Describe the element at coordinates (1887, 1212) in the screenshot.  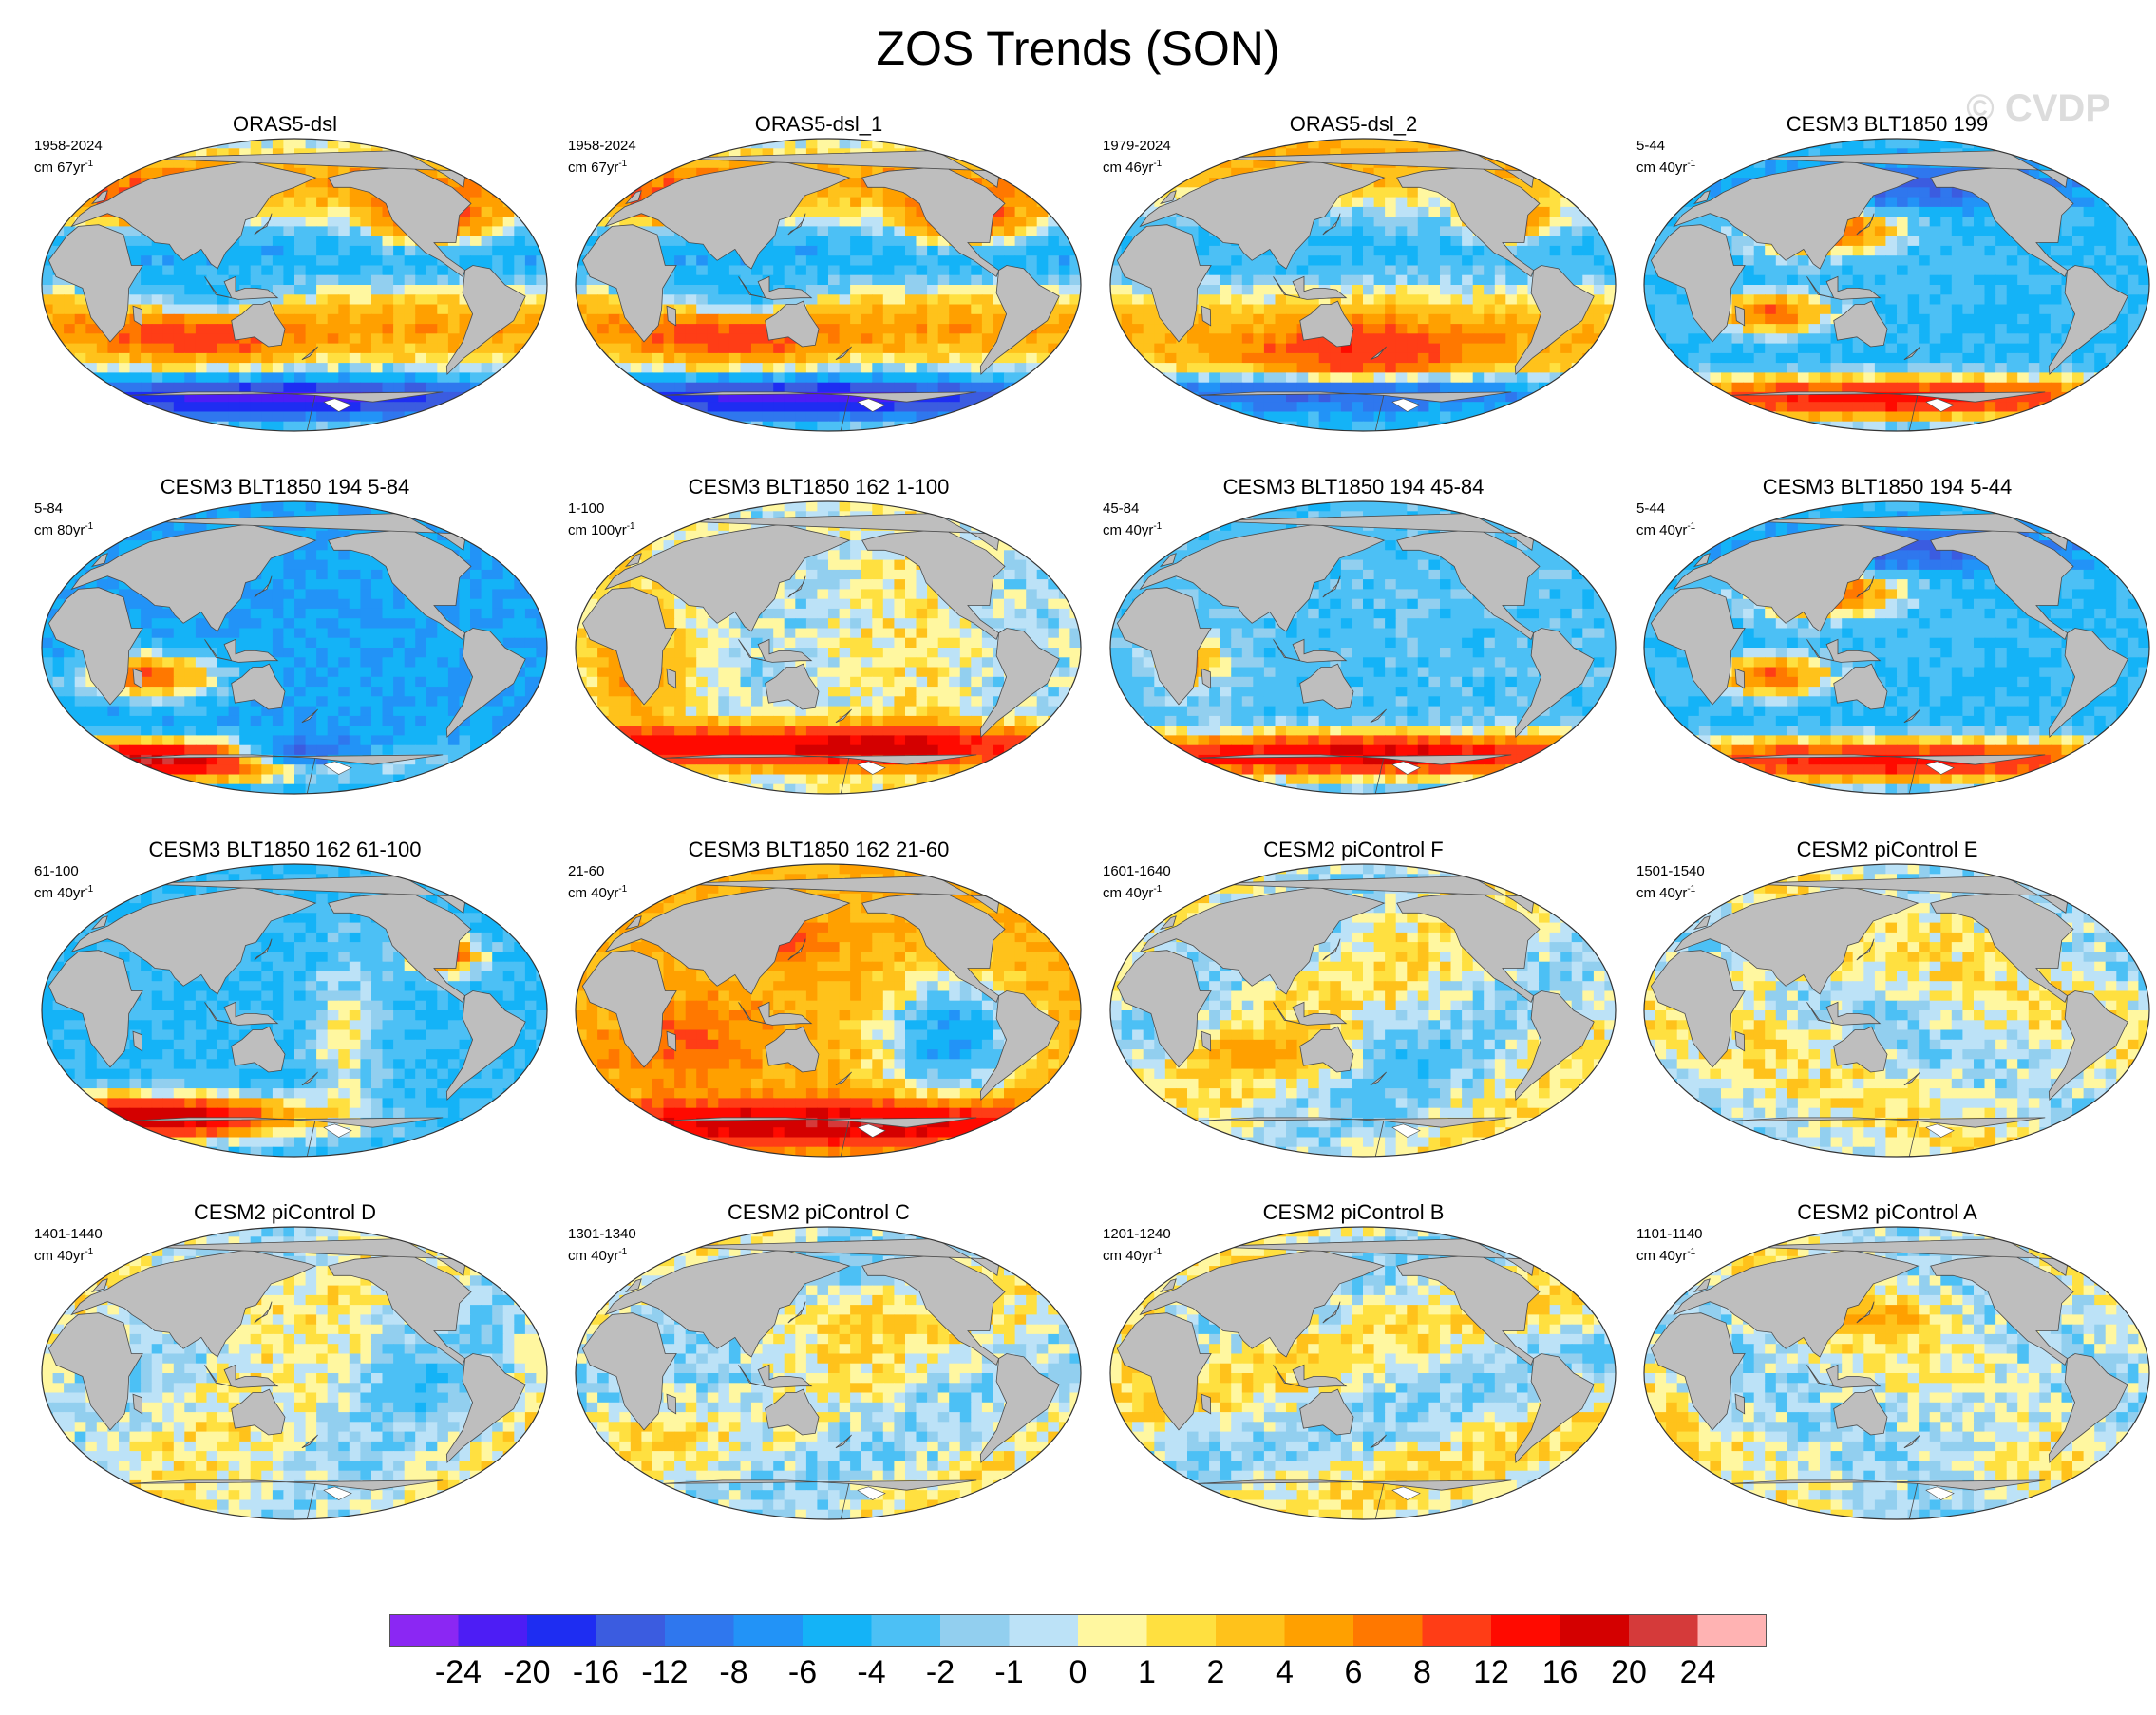
I see `panel-title: CESM2 piControl A` at that location.